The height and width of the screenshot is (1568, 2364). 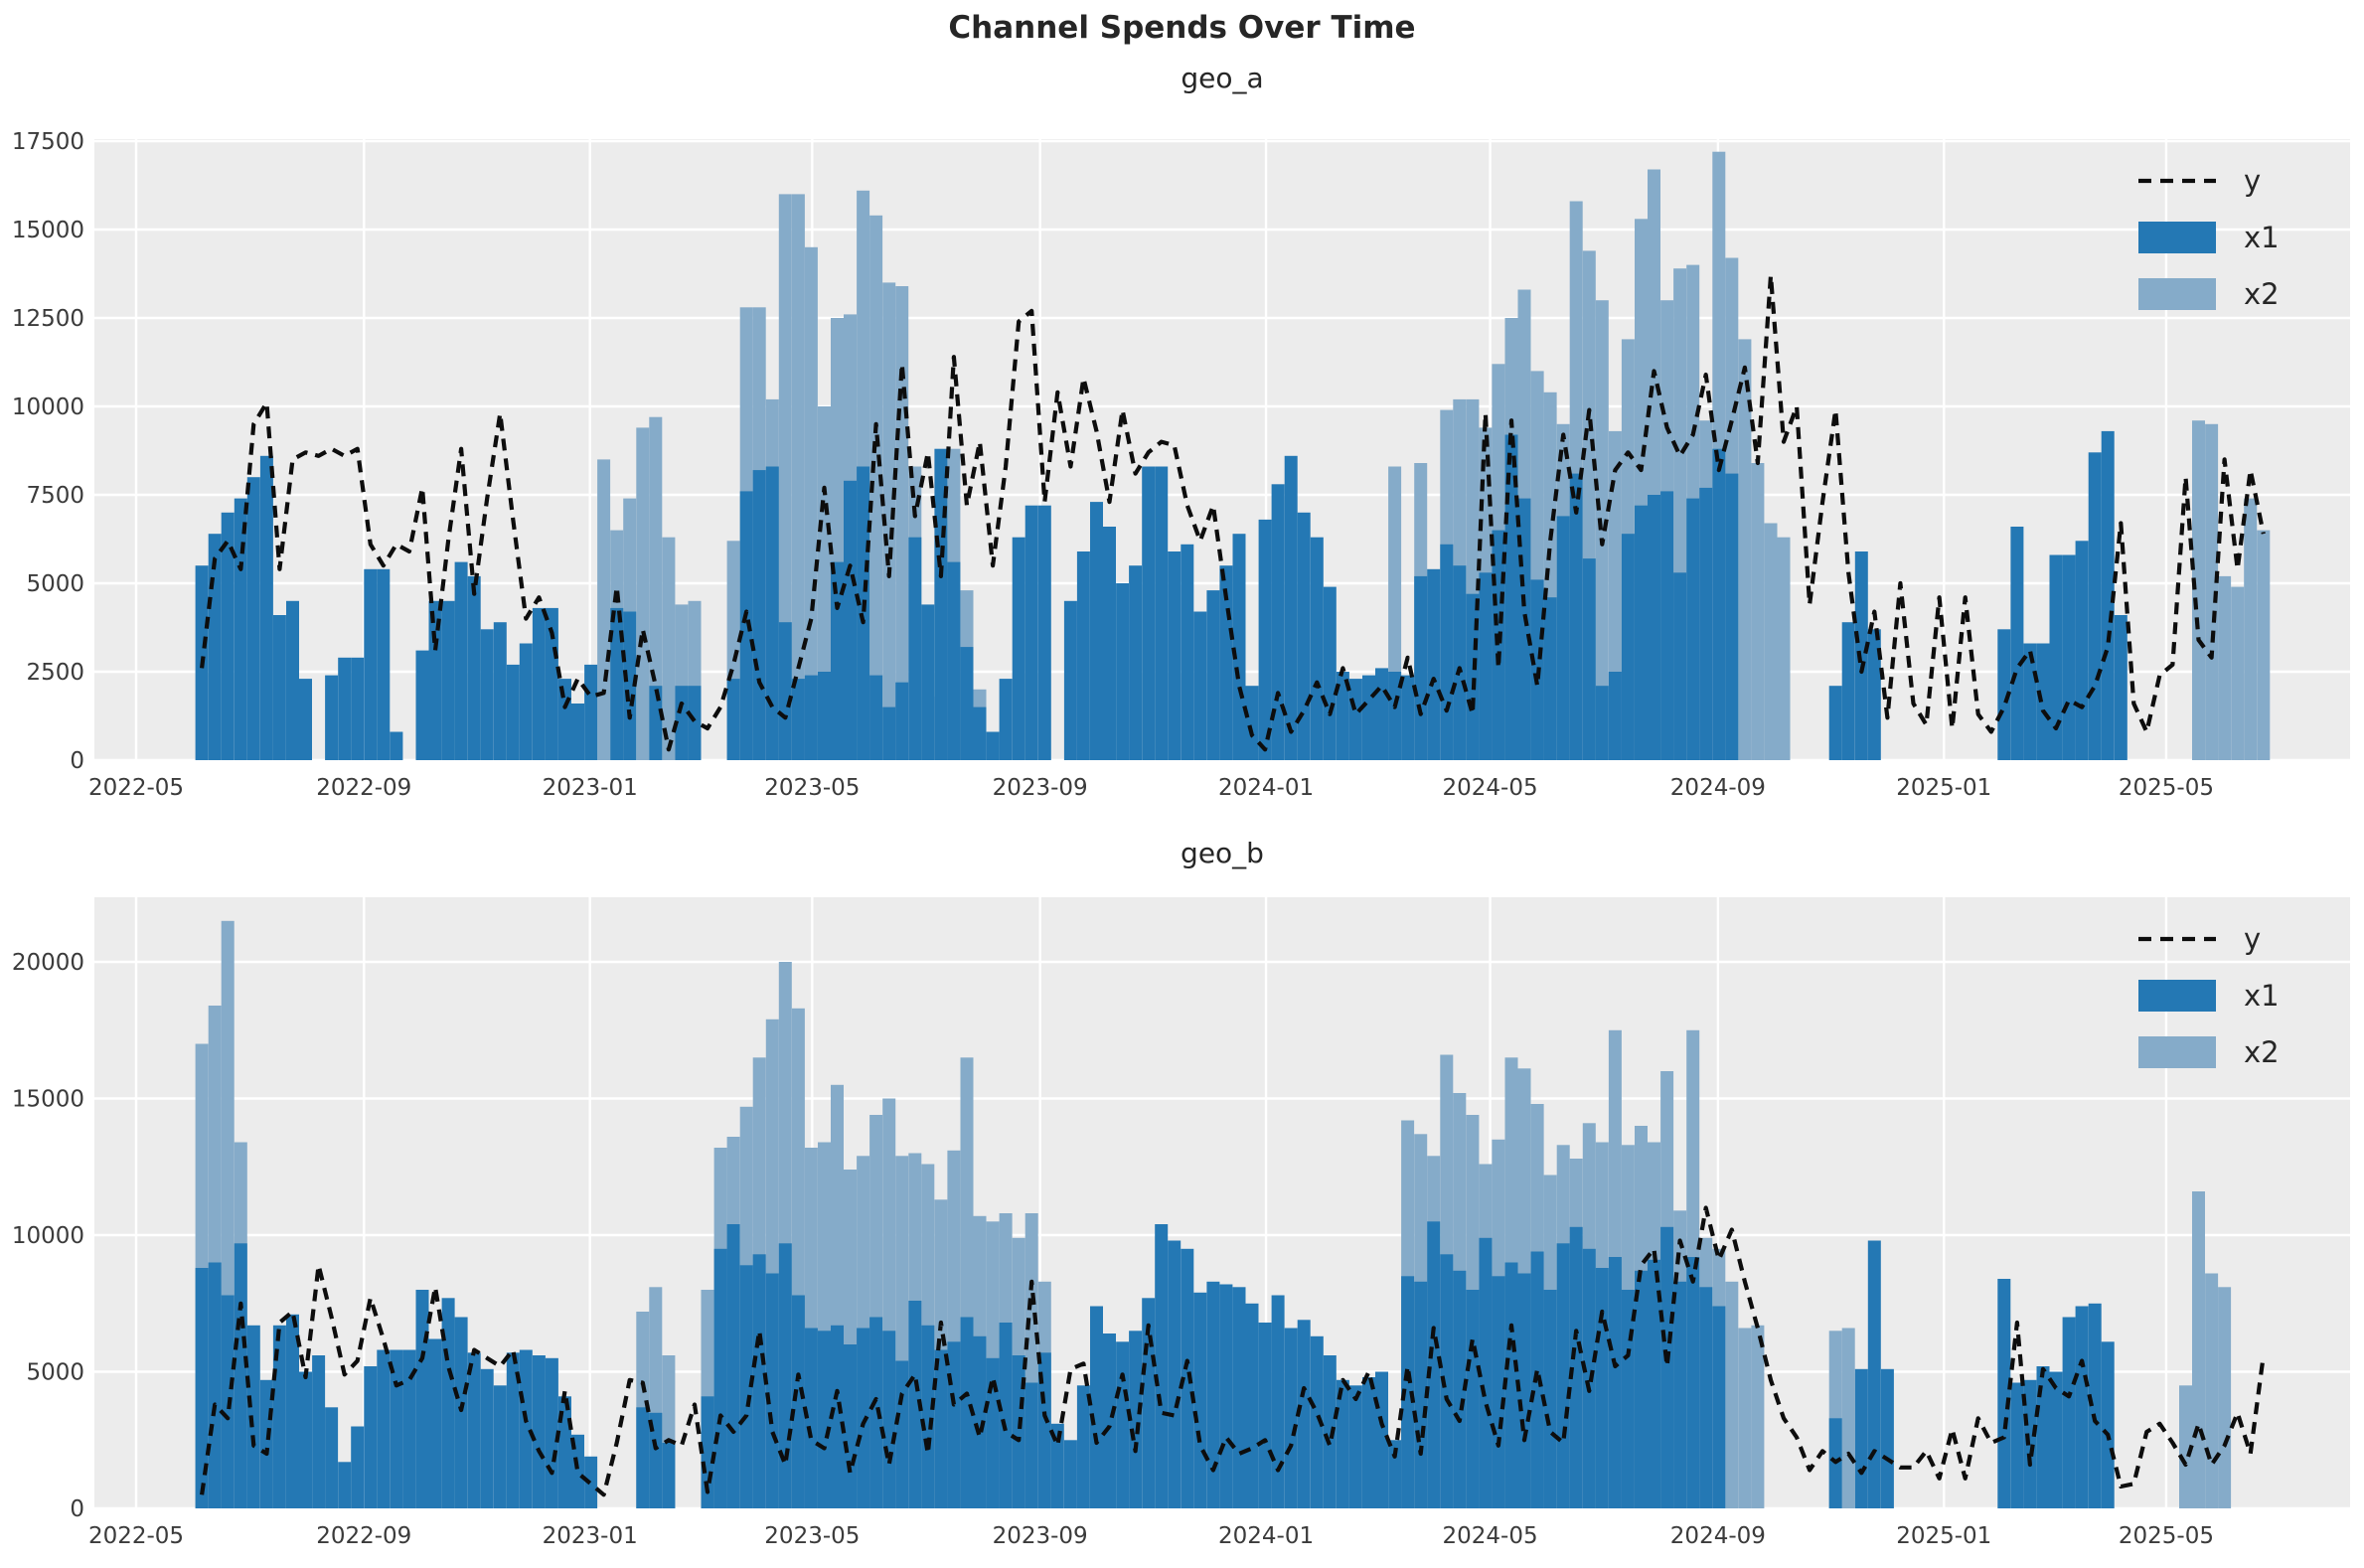 What do you see at coordinates (1040, 788) in the screenshot?
I see `x-tick-label: 2023-09` at bounding box center [1040, 788].